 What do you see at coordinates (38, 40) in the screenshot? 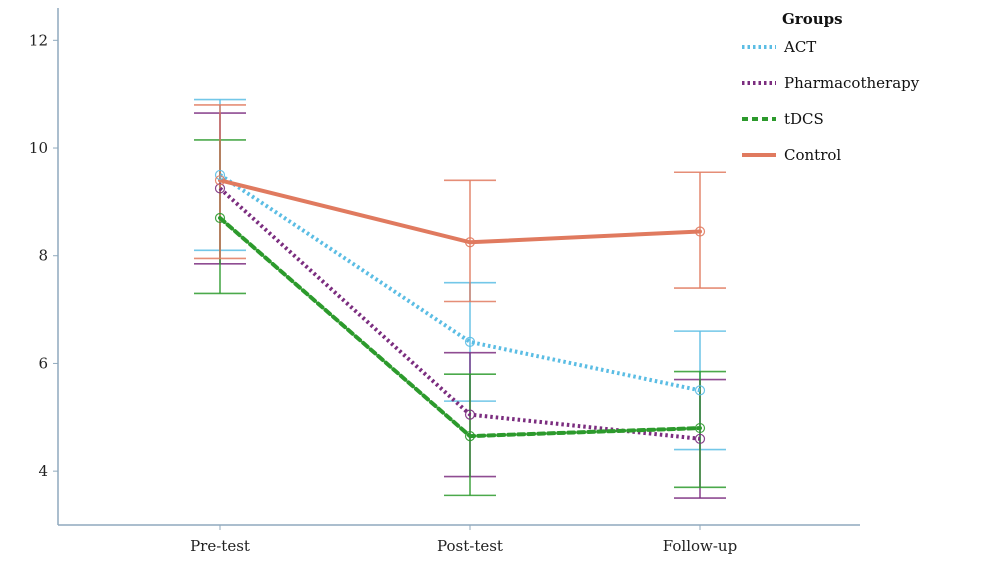
I see `y-tick-label: 12` at bounding box center [38, 40].